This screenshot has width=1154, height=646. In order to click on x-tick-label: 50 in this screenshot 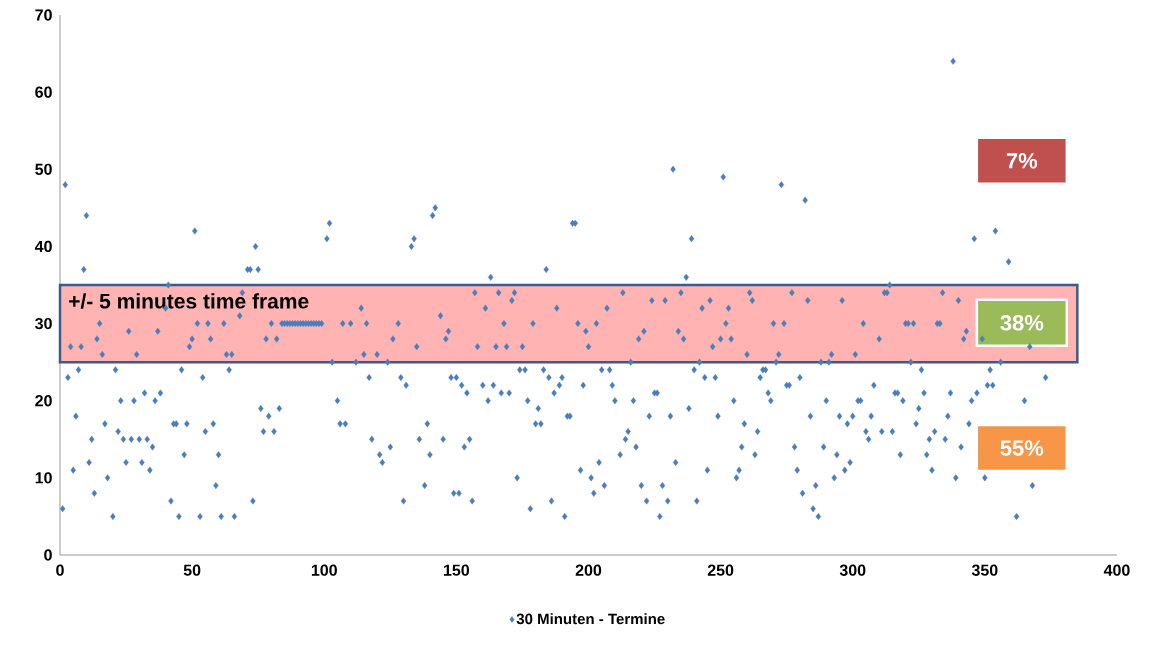, I will do `click(192, 570)`.